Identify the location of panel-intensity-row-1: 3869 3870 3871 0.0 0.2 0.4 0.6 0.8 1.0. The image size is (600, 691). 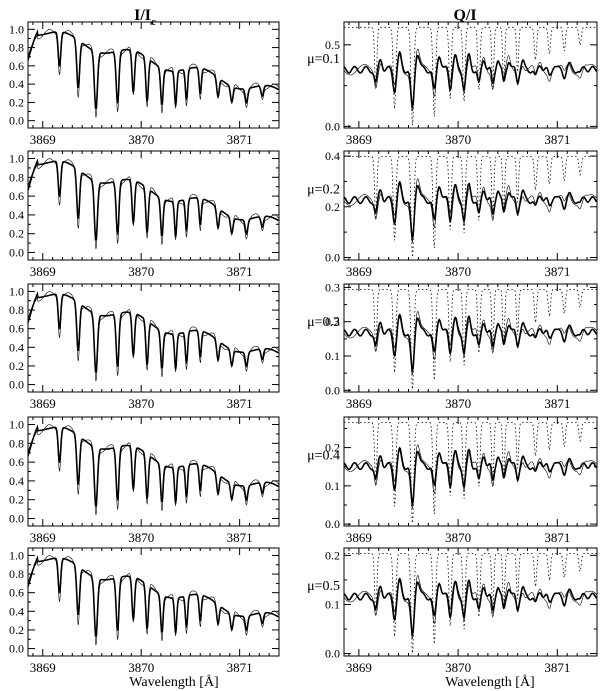
(144, 84).